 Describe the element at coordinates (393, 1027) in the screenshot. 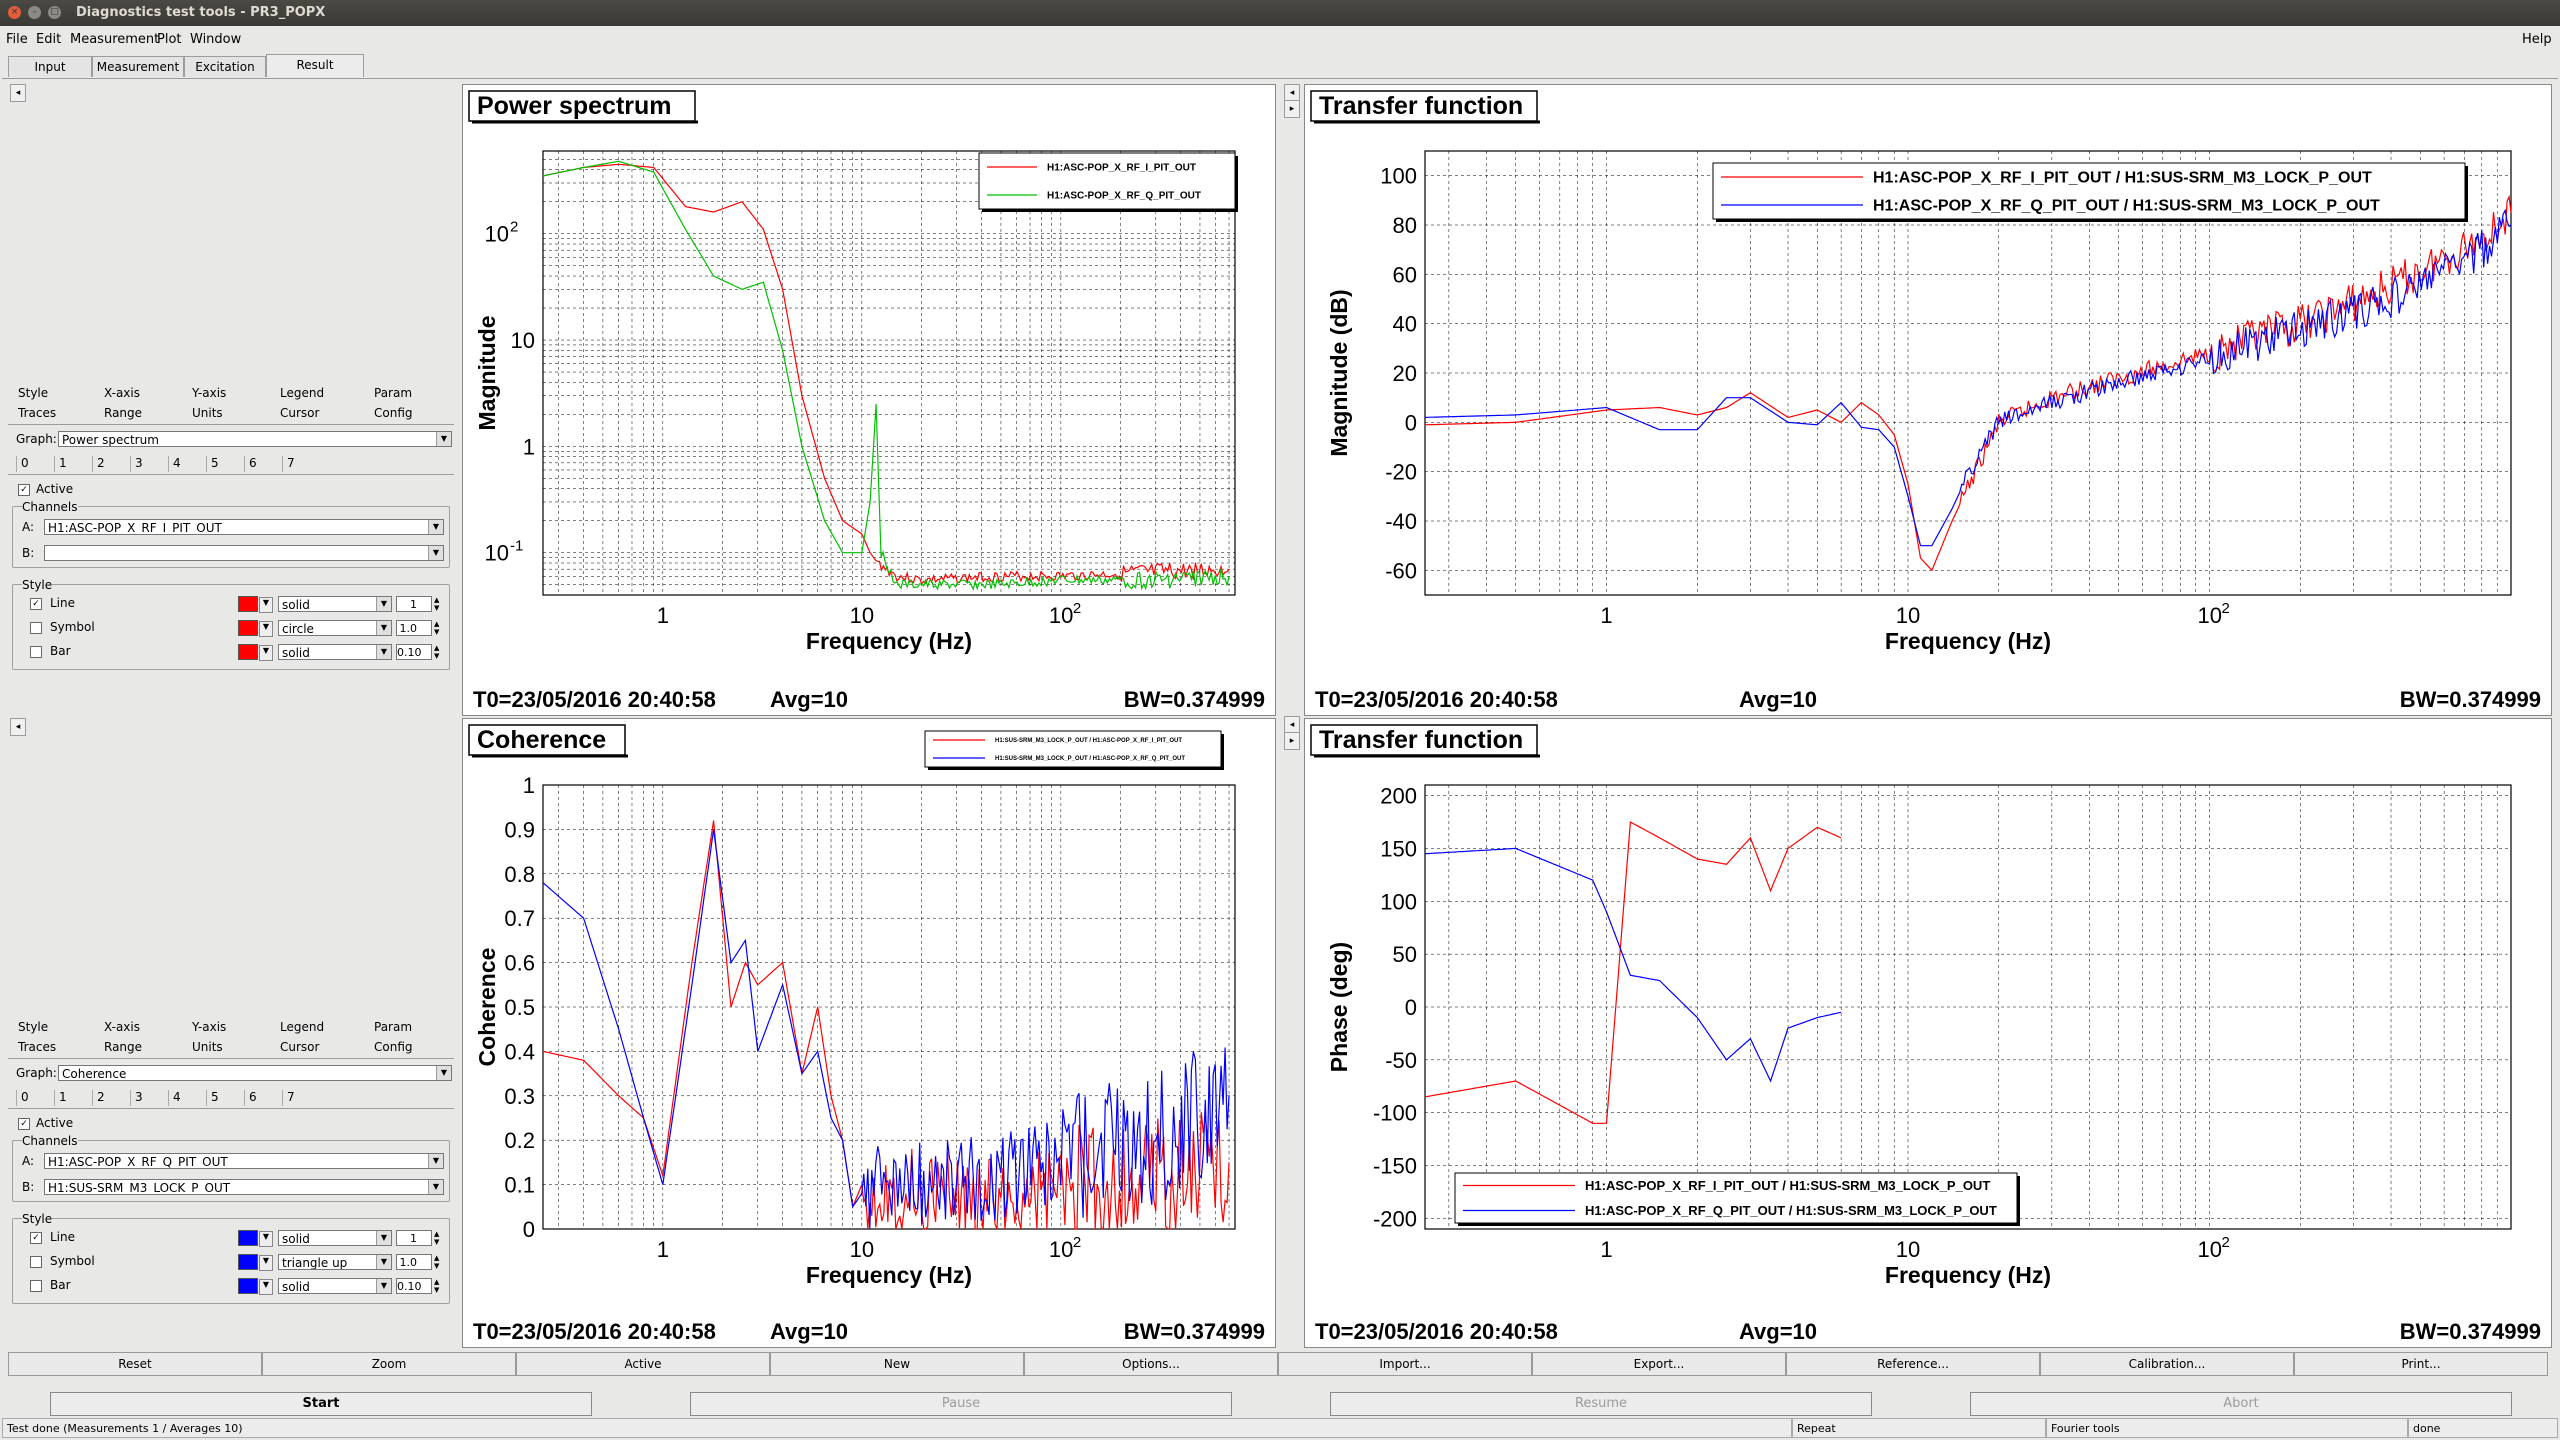

I see `panel-tab-param: Param` at that location.